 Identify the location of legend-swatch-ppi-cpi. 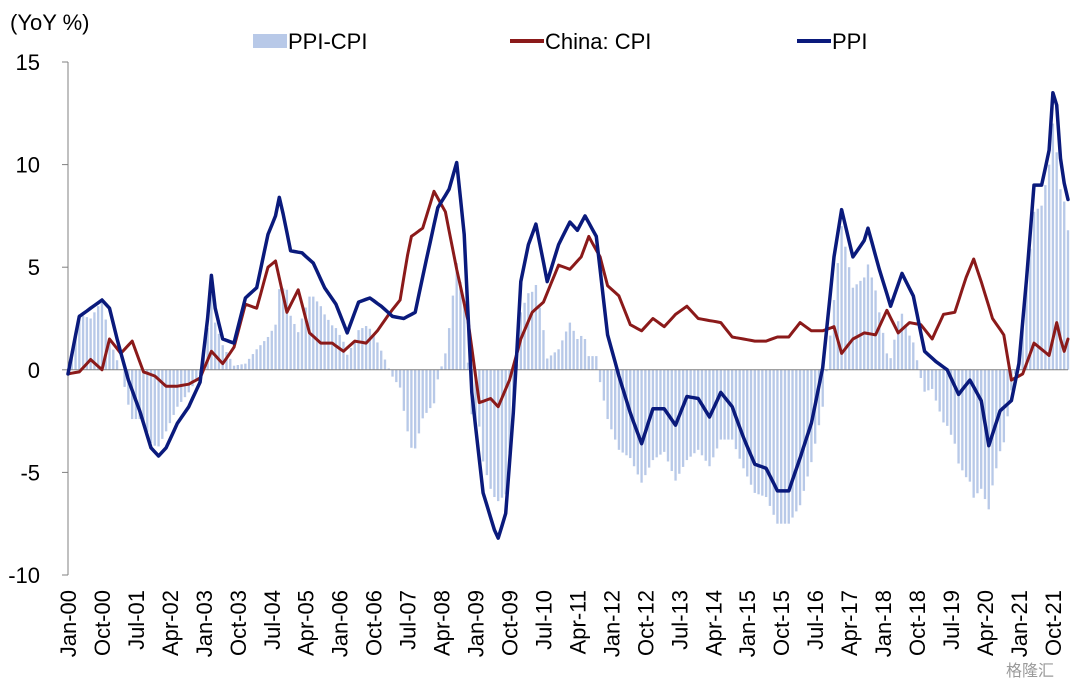
(270, 41).